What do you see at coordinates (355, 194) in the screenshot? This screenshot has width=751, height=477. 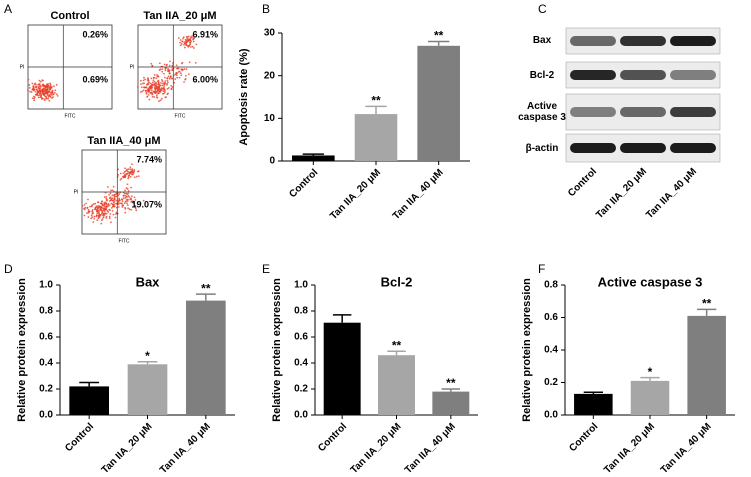 I see `x-tick-label: Tan IIA_20 μM` at bounding box center [355, 194].